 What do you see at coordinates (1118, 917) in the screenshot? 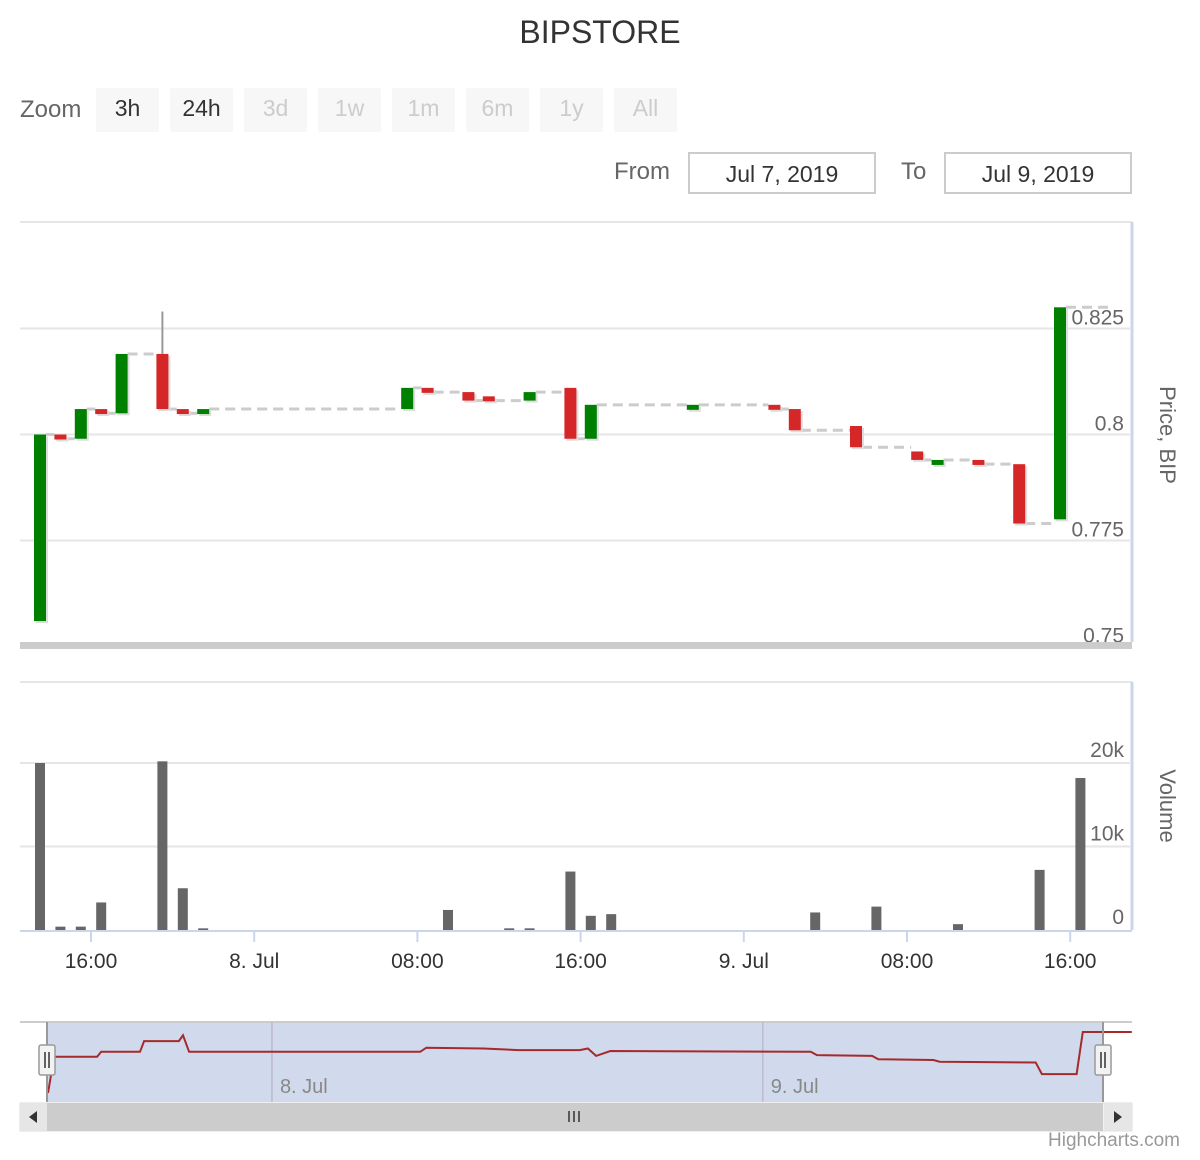
I see `volume-tick-label: 0` at bounding box center [1118, 917].